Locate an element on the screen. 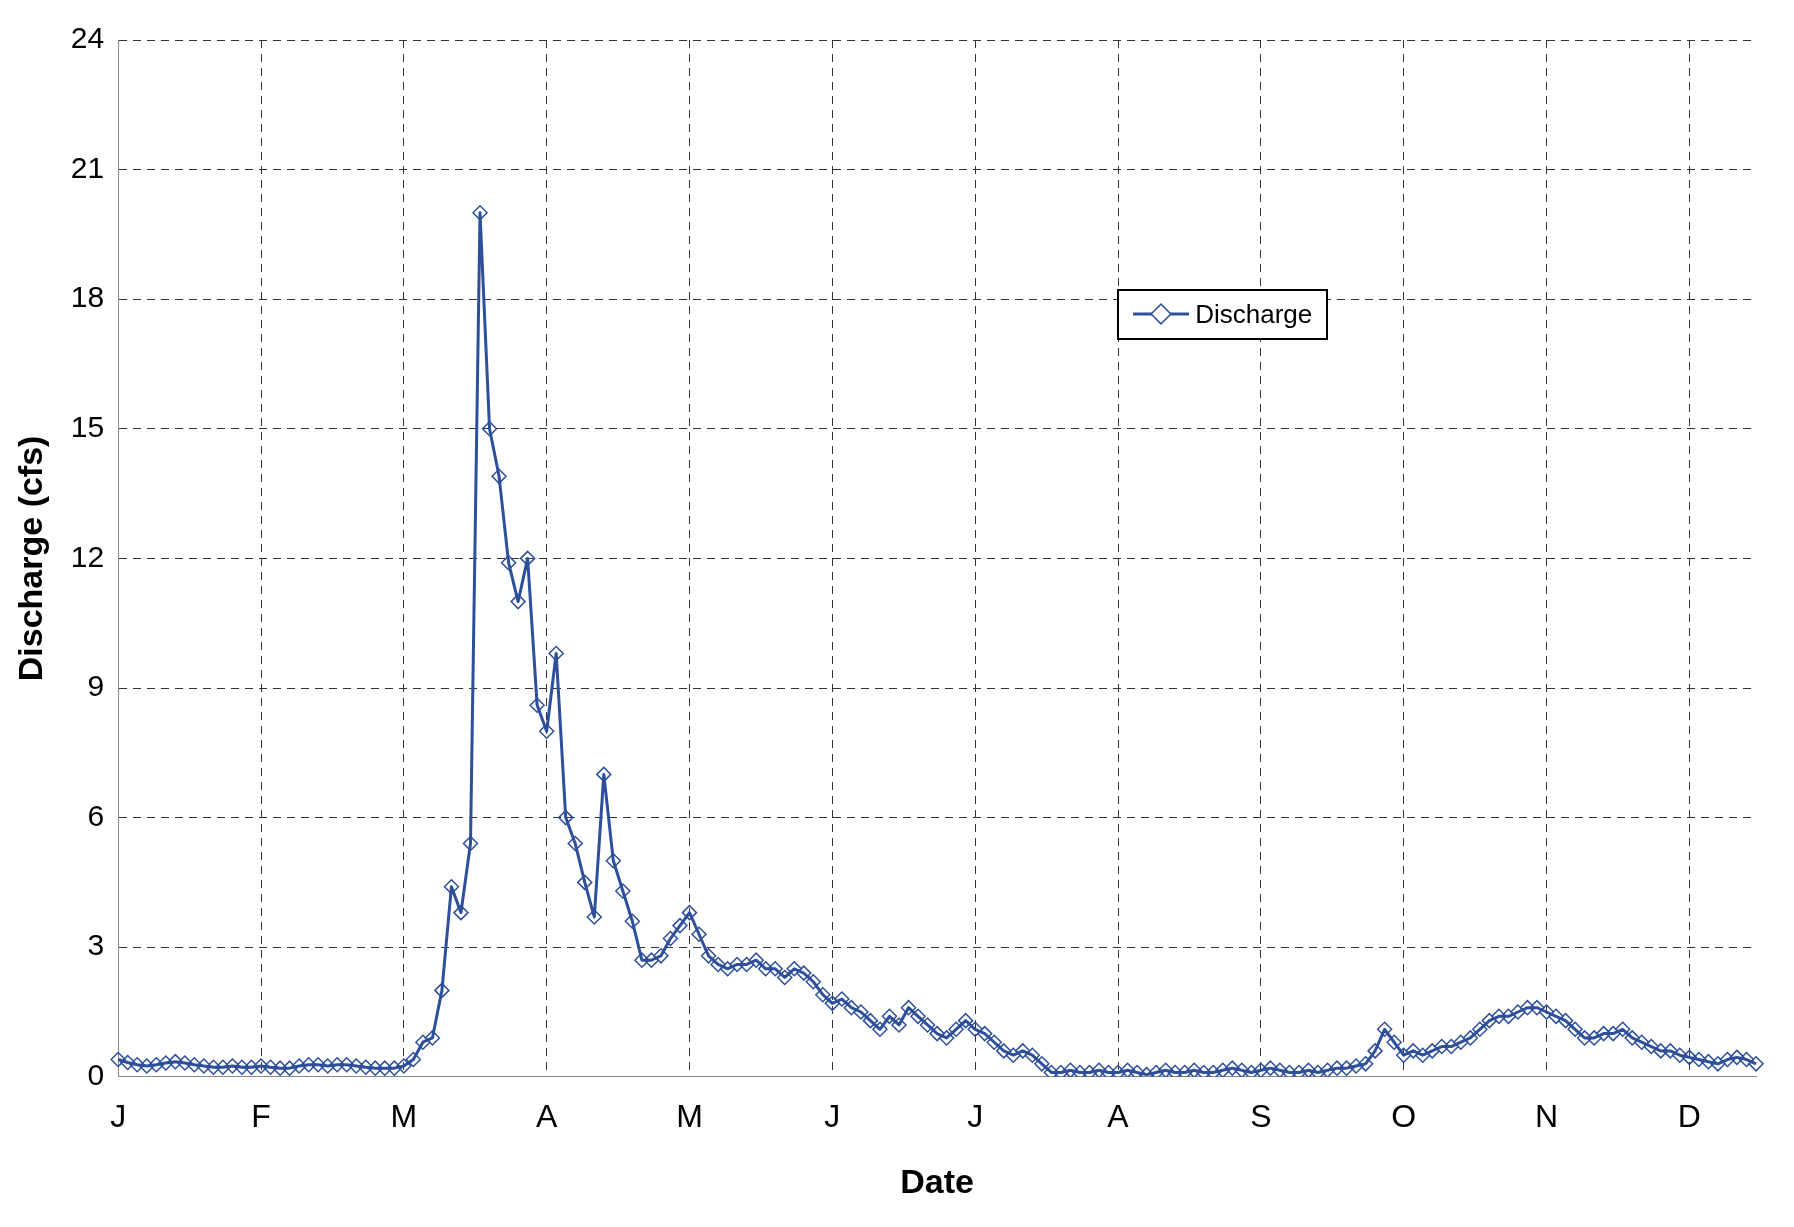 The height and width of the screenshot is (1227, 1794). y-tick-label: 0 is located at coordinates (96, 1075).